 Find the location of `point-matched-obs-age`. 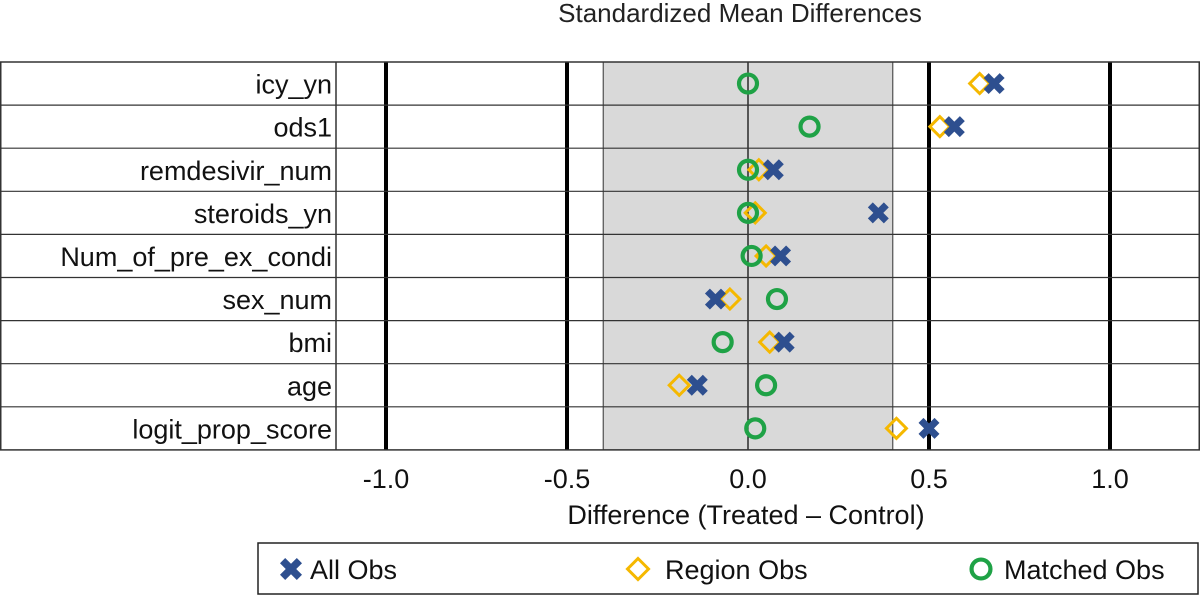

point-matched-obs-age is located at coordinates (766, 385).